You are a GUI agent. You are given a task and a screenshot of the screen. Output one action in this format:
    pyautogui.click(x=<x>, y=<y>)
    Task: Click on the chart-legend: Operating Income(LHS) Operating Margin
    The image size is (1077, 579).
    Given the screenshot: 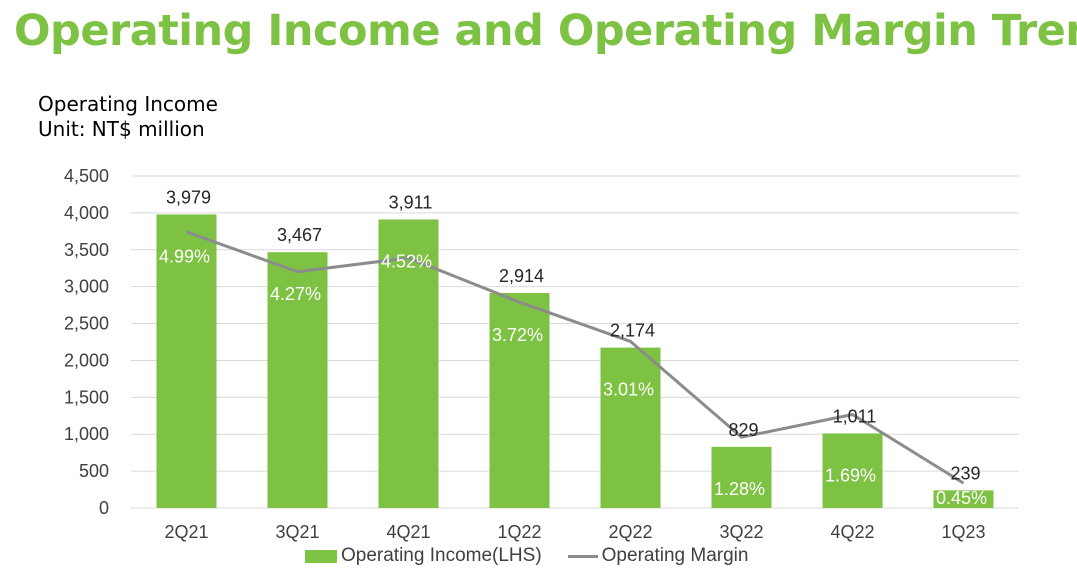 What is the action you would take?
    pyautogui.click(x=526, y=556)
    